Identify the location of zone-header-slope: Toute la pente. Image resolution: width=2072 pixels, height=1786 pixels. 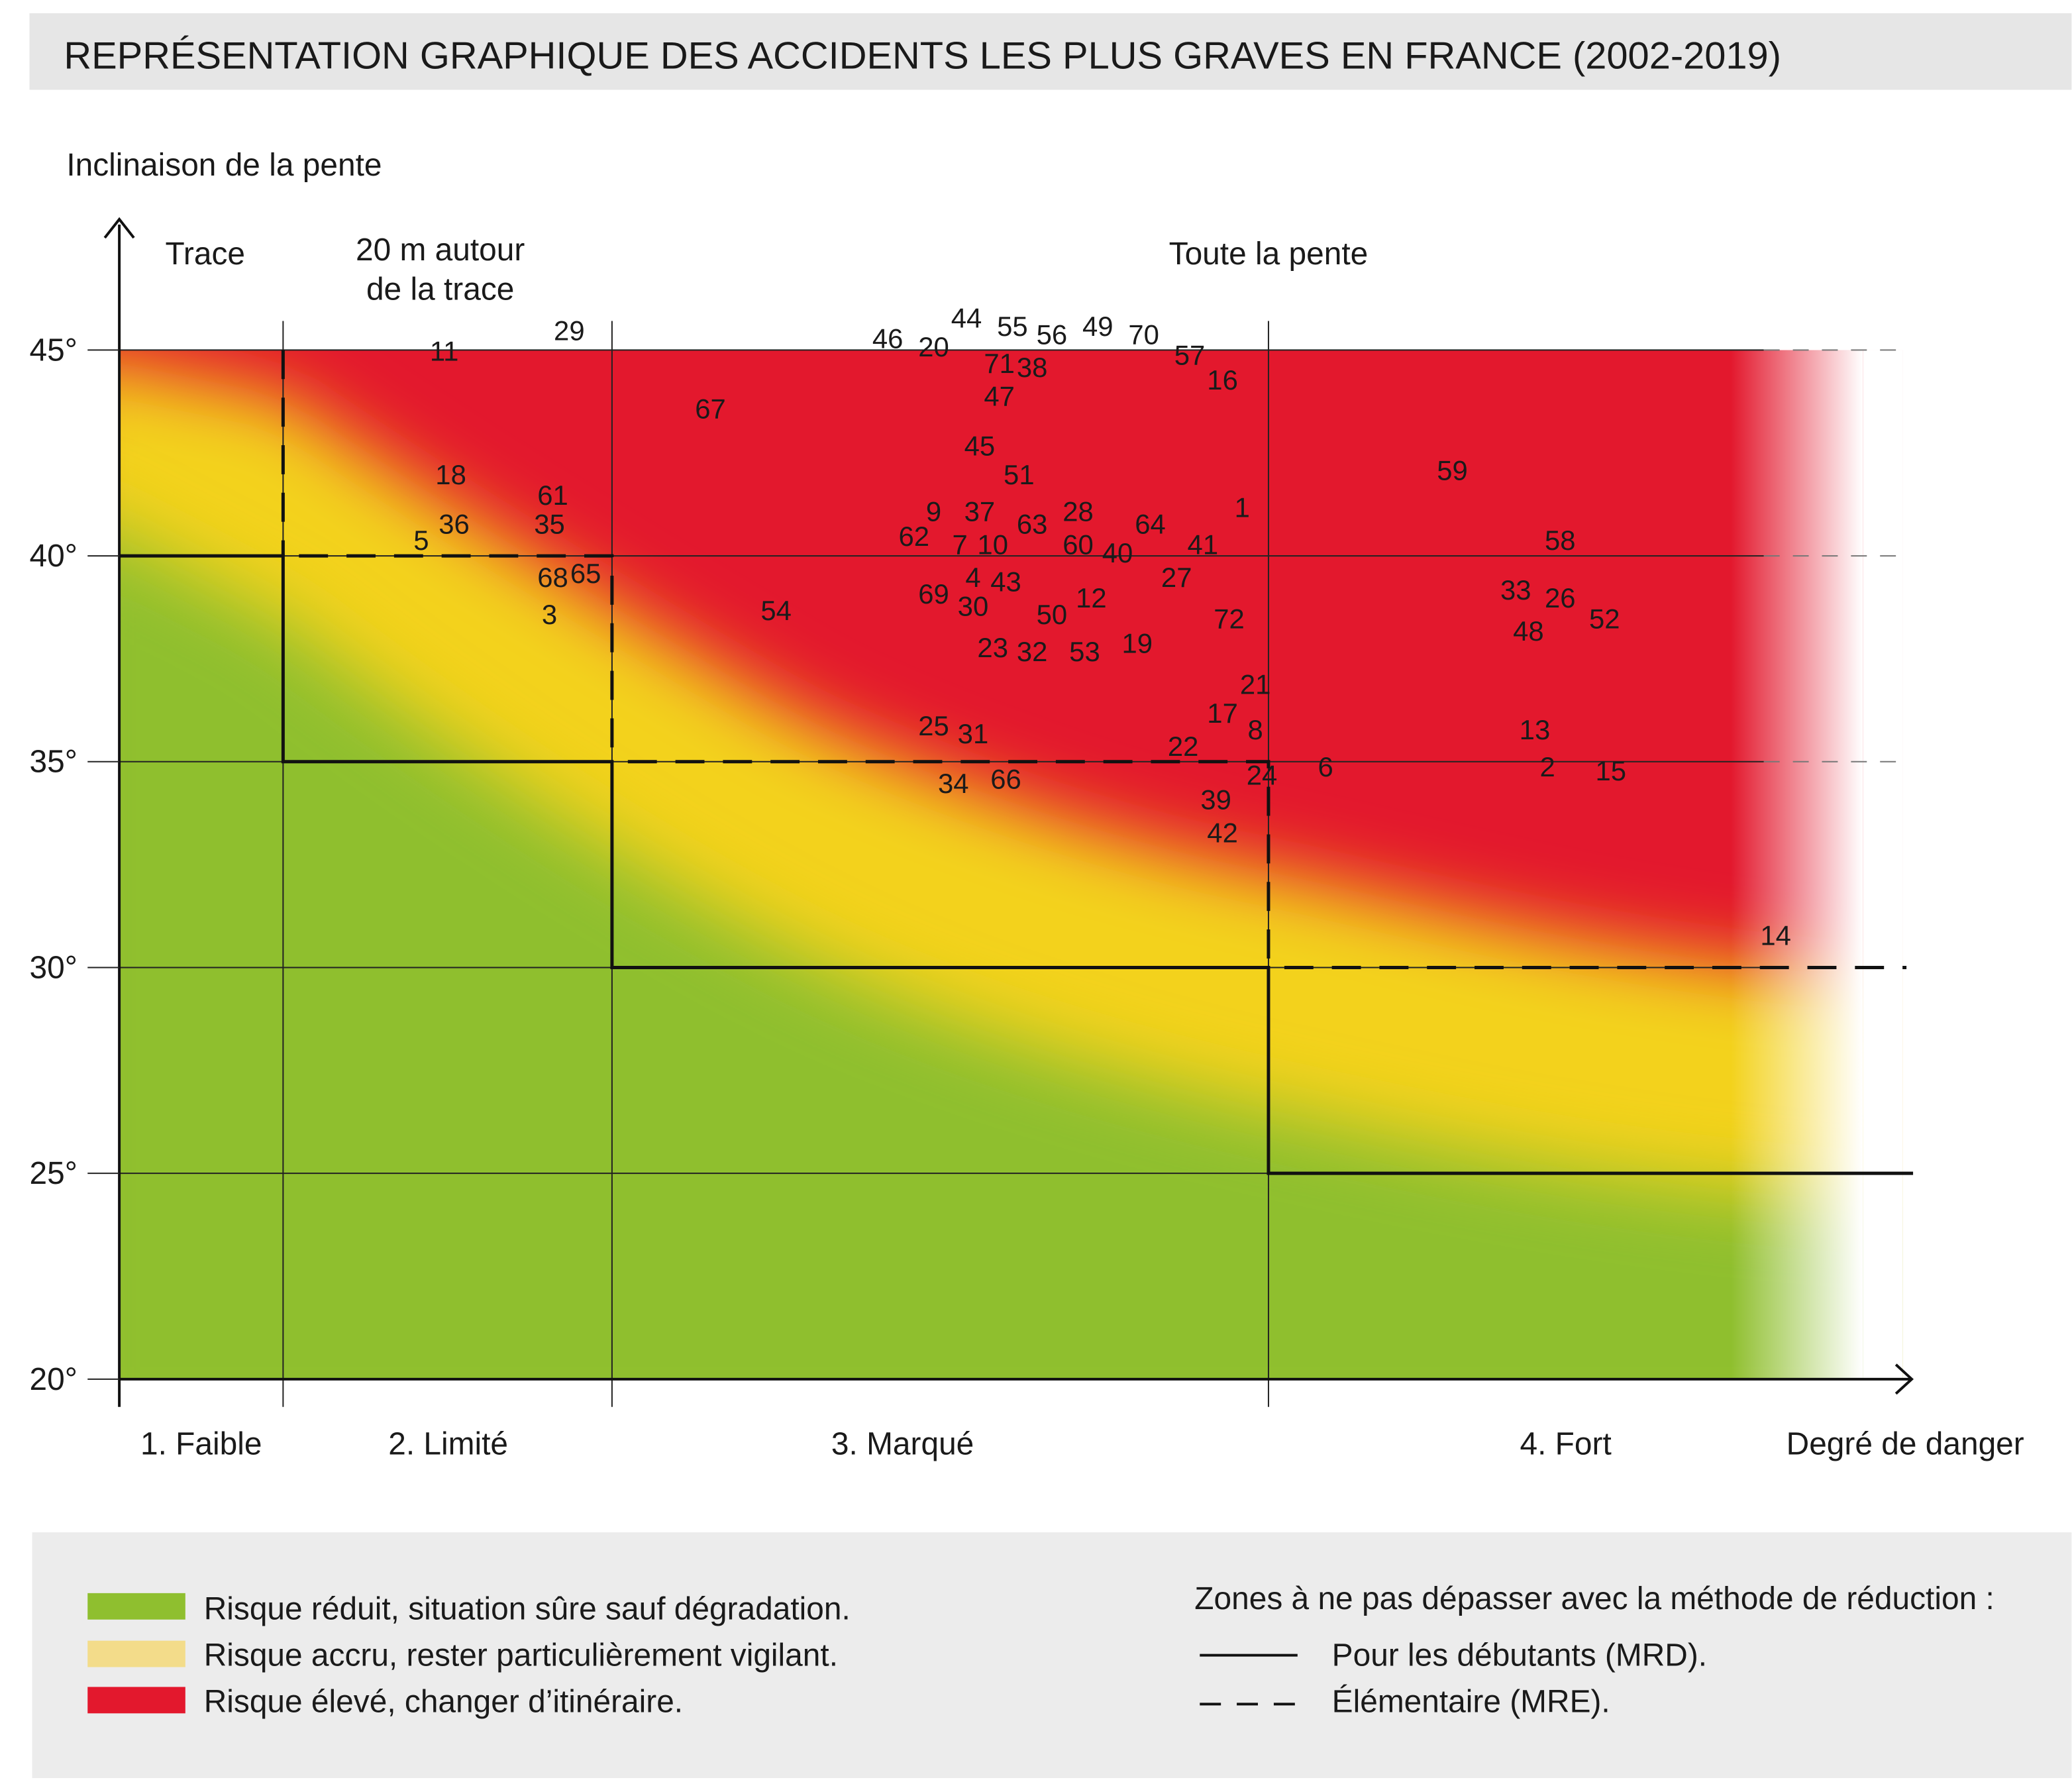
(1269, 254).